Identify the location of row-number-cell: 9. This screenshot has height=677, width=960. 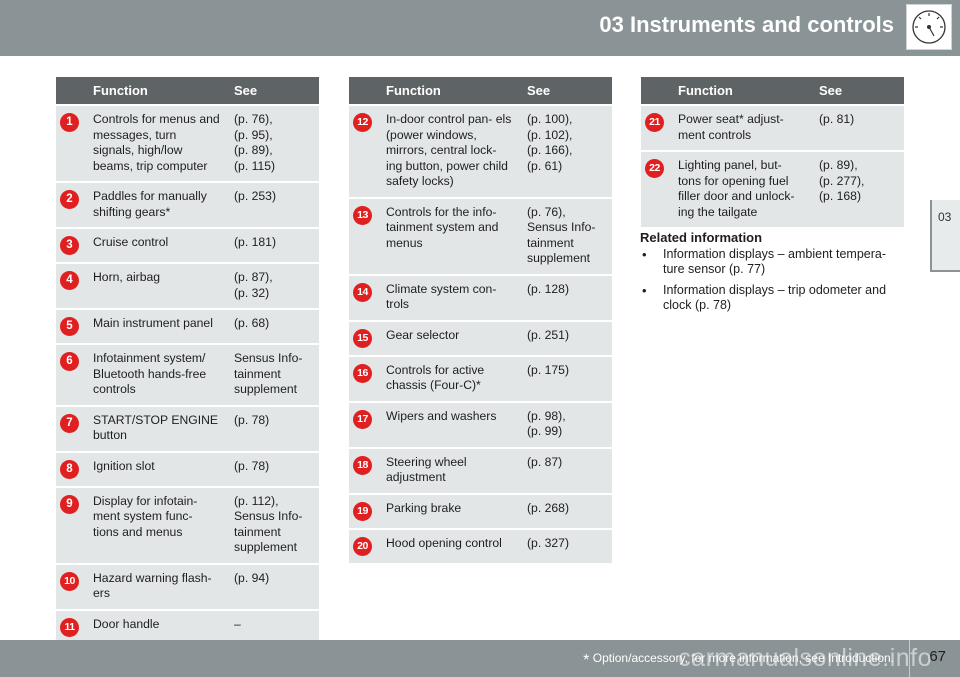
(71, 524).